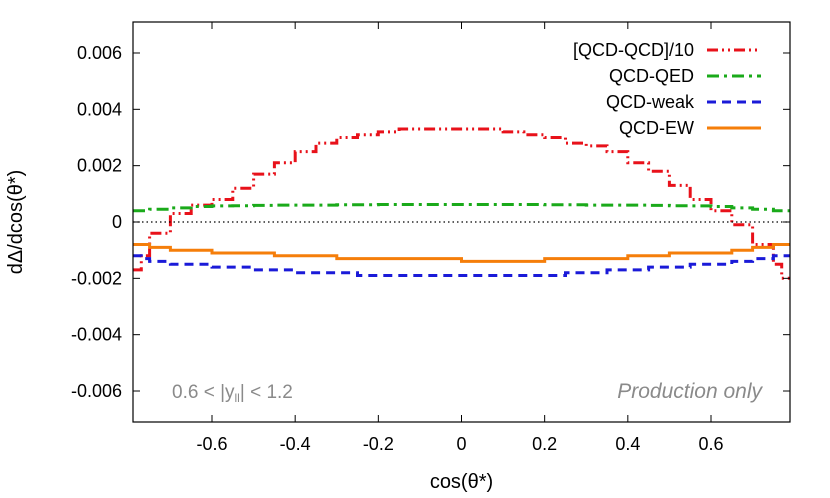 The width and height of the screenshot is (830, 498). I want to click on legend-label: QCD-QED, so click(651, 76).